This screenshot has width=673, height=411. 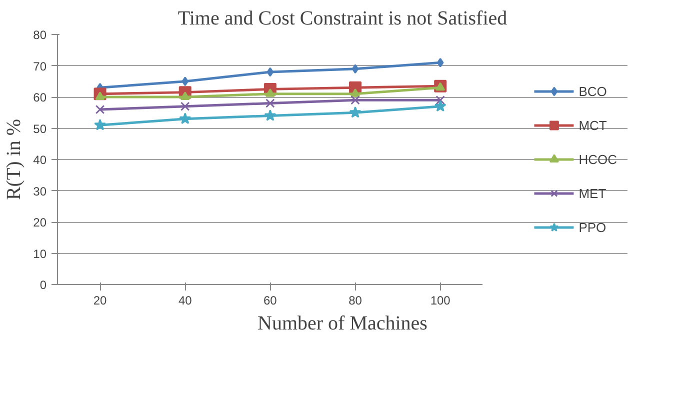 I want to click on y-tick-label: 50, so click(x=40, y=129).